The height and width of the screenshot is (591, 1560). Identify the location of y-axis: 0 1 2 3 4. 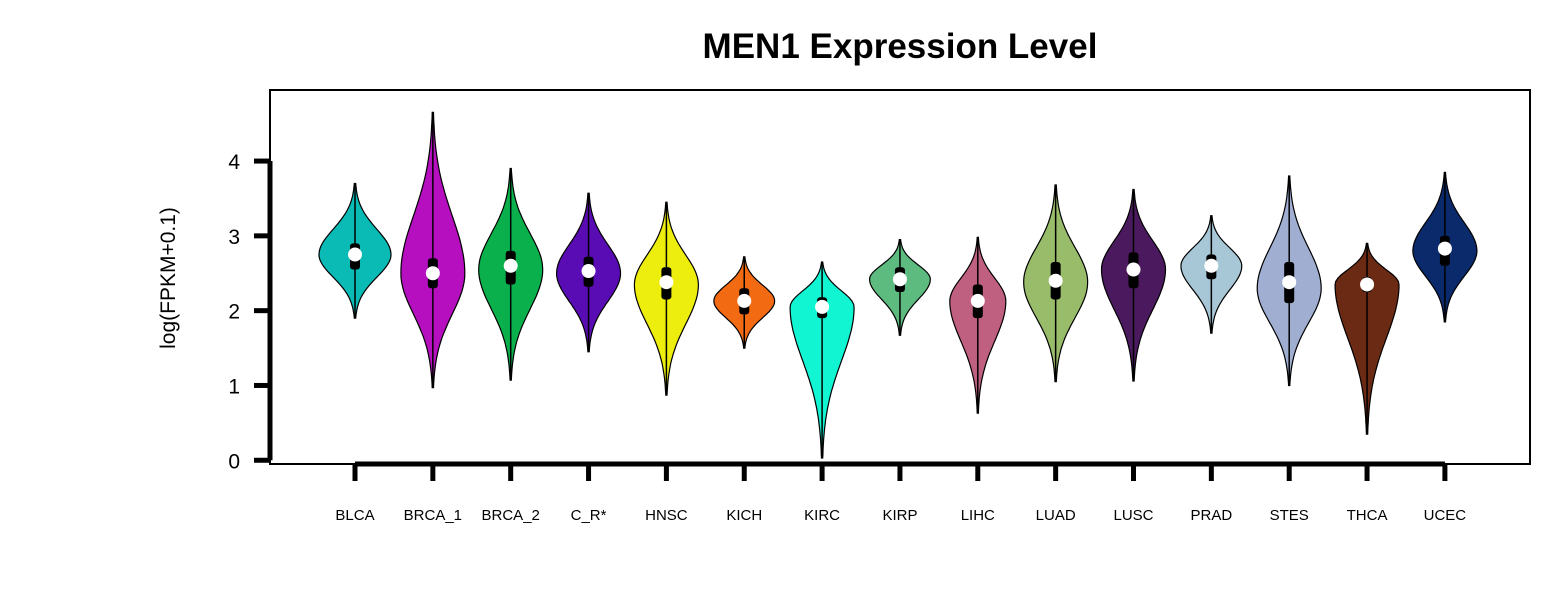
(250, 312).